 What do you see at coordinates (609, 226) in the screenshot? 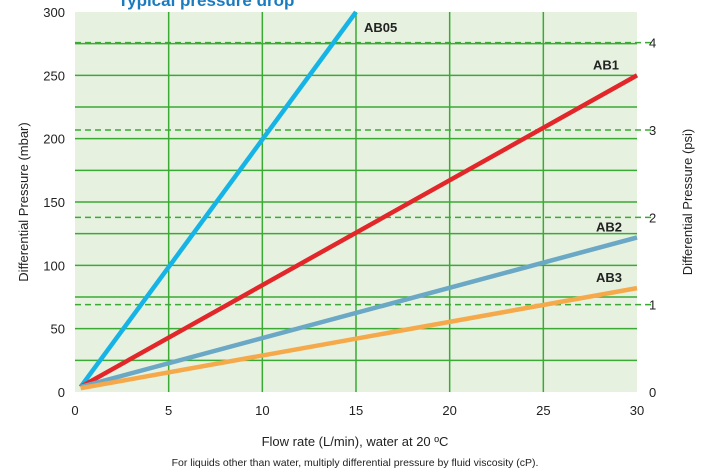
I see `series-label-ab2: AB2` at bounding box center [609, 226].